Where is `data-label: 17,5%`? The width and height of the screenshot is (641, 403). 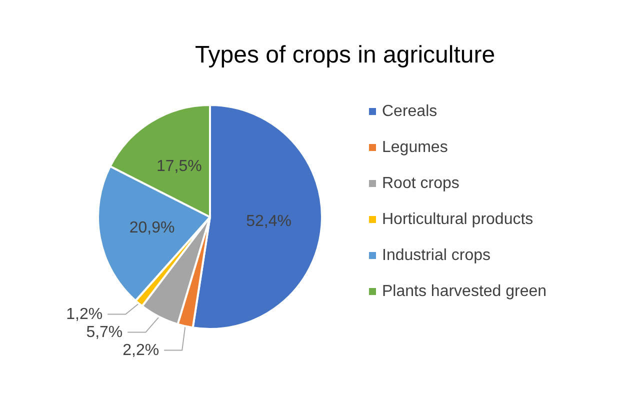
data-label: 17,5% is located at coordinates (179, 167).